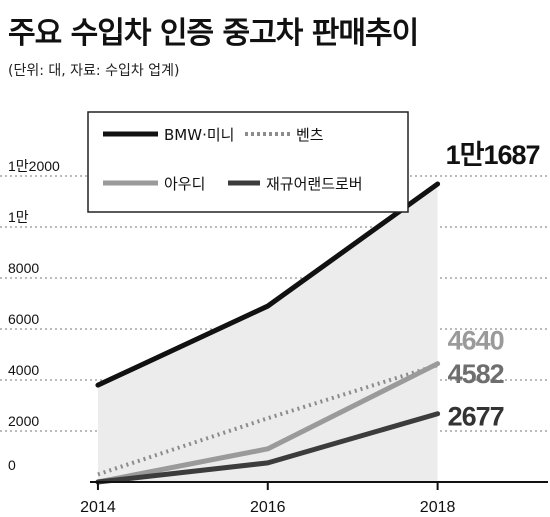  I want to click on end-label-audi: 4640, so click(476, 341).